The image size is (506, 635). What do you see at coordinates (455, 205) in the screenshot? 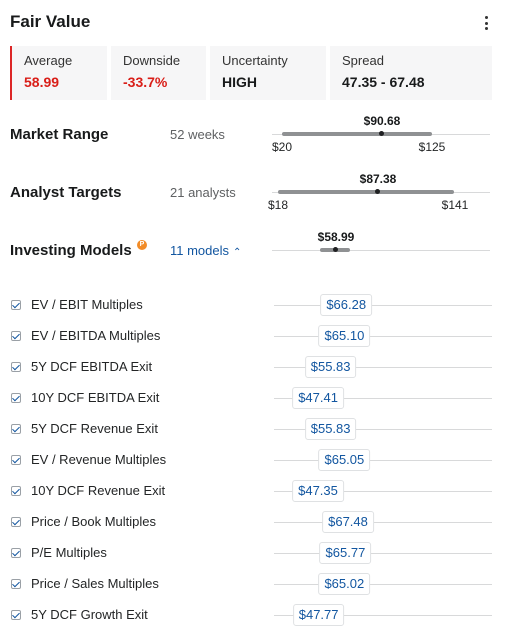
I see `analyst-targets-high: $141` at bounding box center [455, 205].